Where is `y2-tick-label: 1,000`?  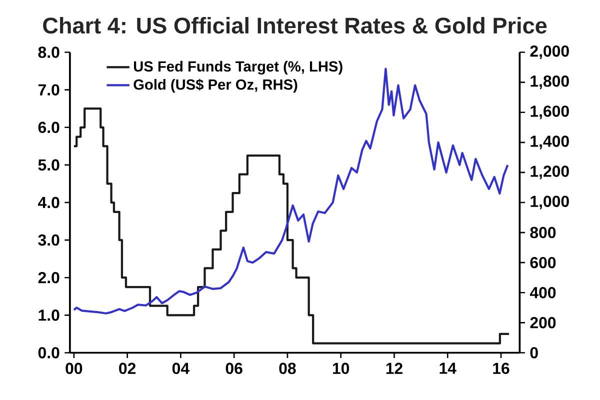 y2-tick-label: 1,000 is located at coordinates (549, 203).